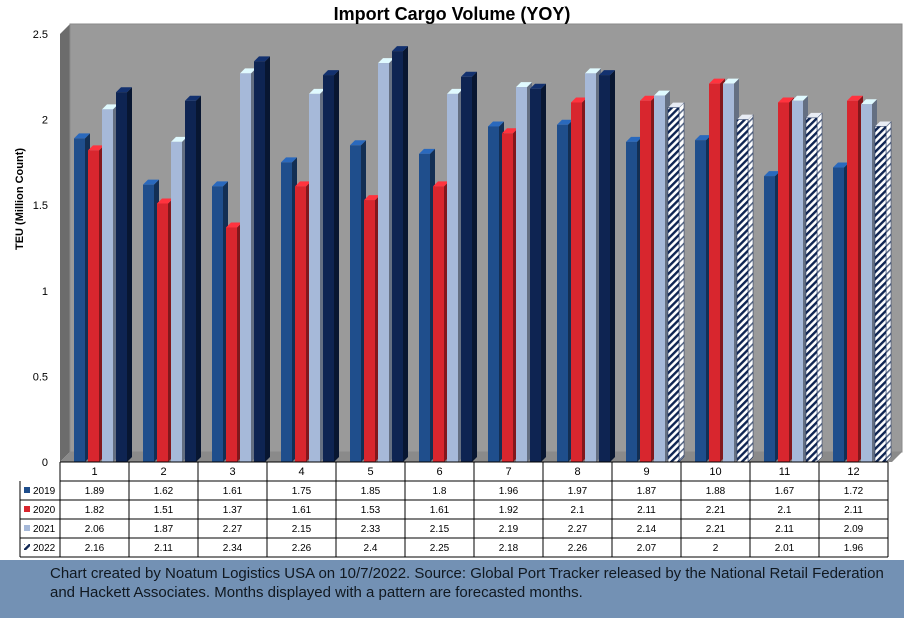  Describe the element at coordinates (27, 509) in the screenshot. I see `legend-key-2020` at that location.